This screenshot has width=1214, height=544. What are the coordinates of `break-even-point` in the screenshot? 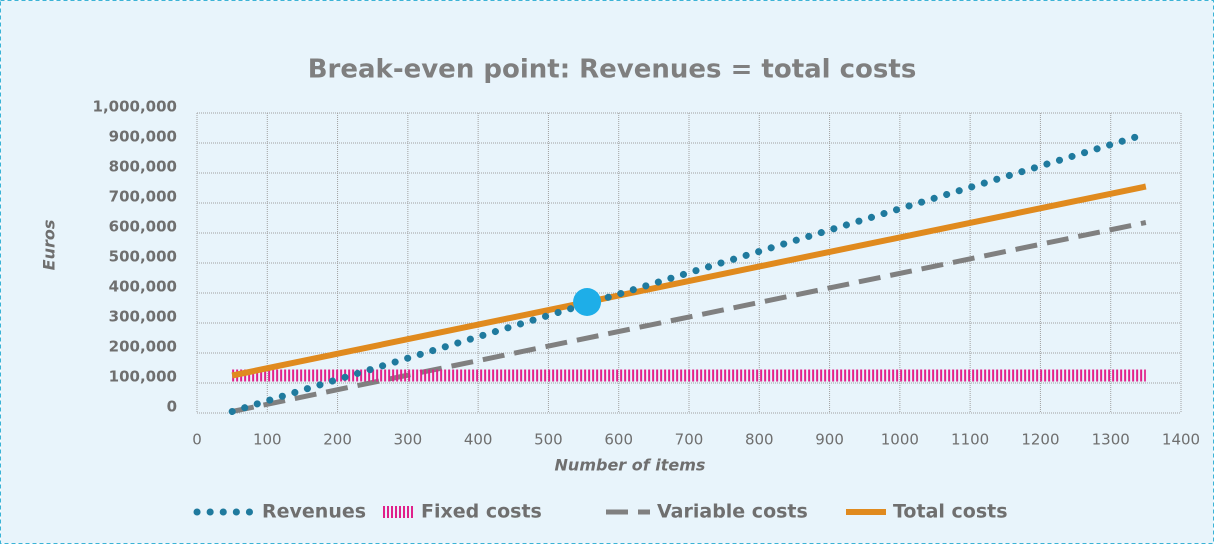 It's located at (587, 302).